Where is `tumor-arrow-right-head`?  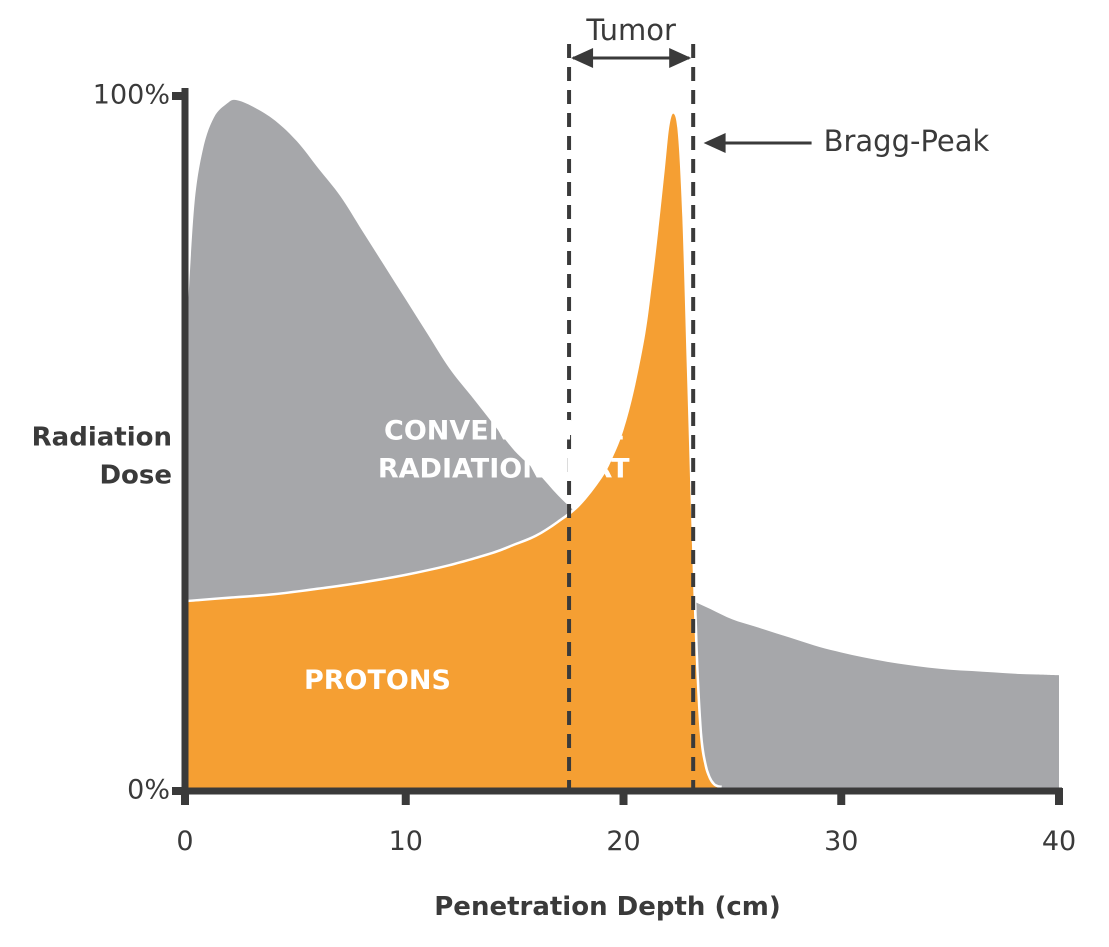
tumor-arrow-right-head is located at coordinates (680, 58).